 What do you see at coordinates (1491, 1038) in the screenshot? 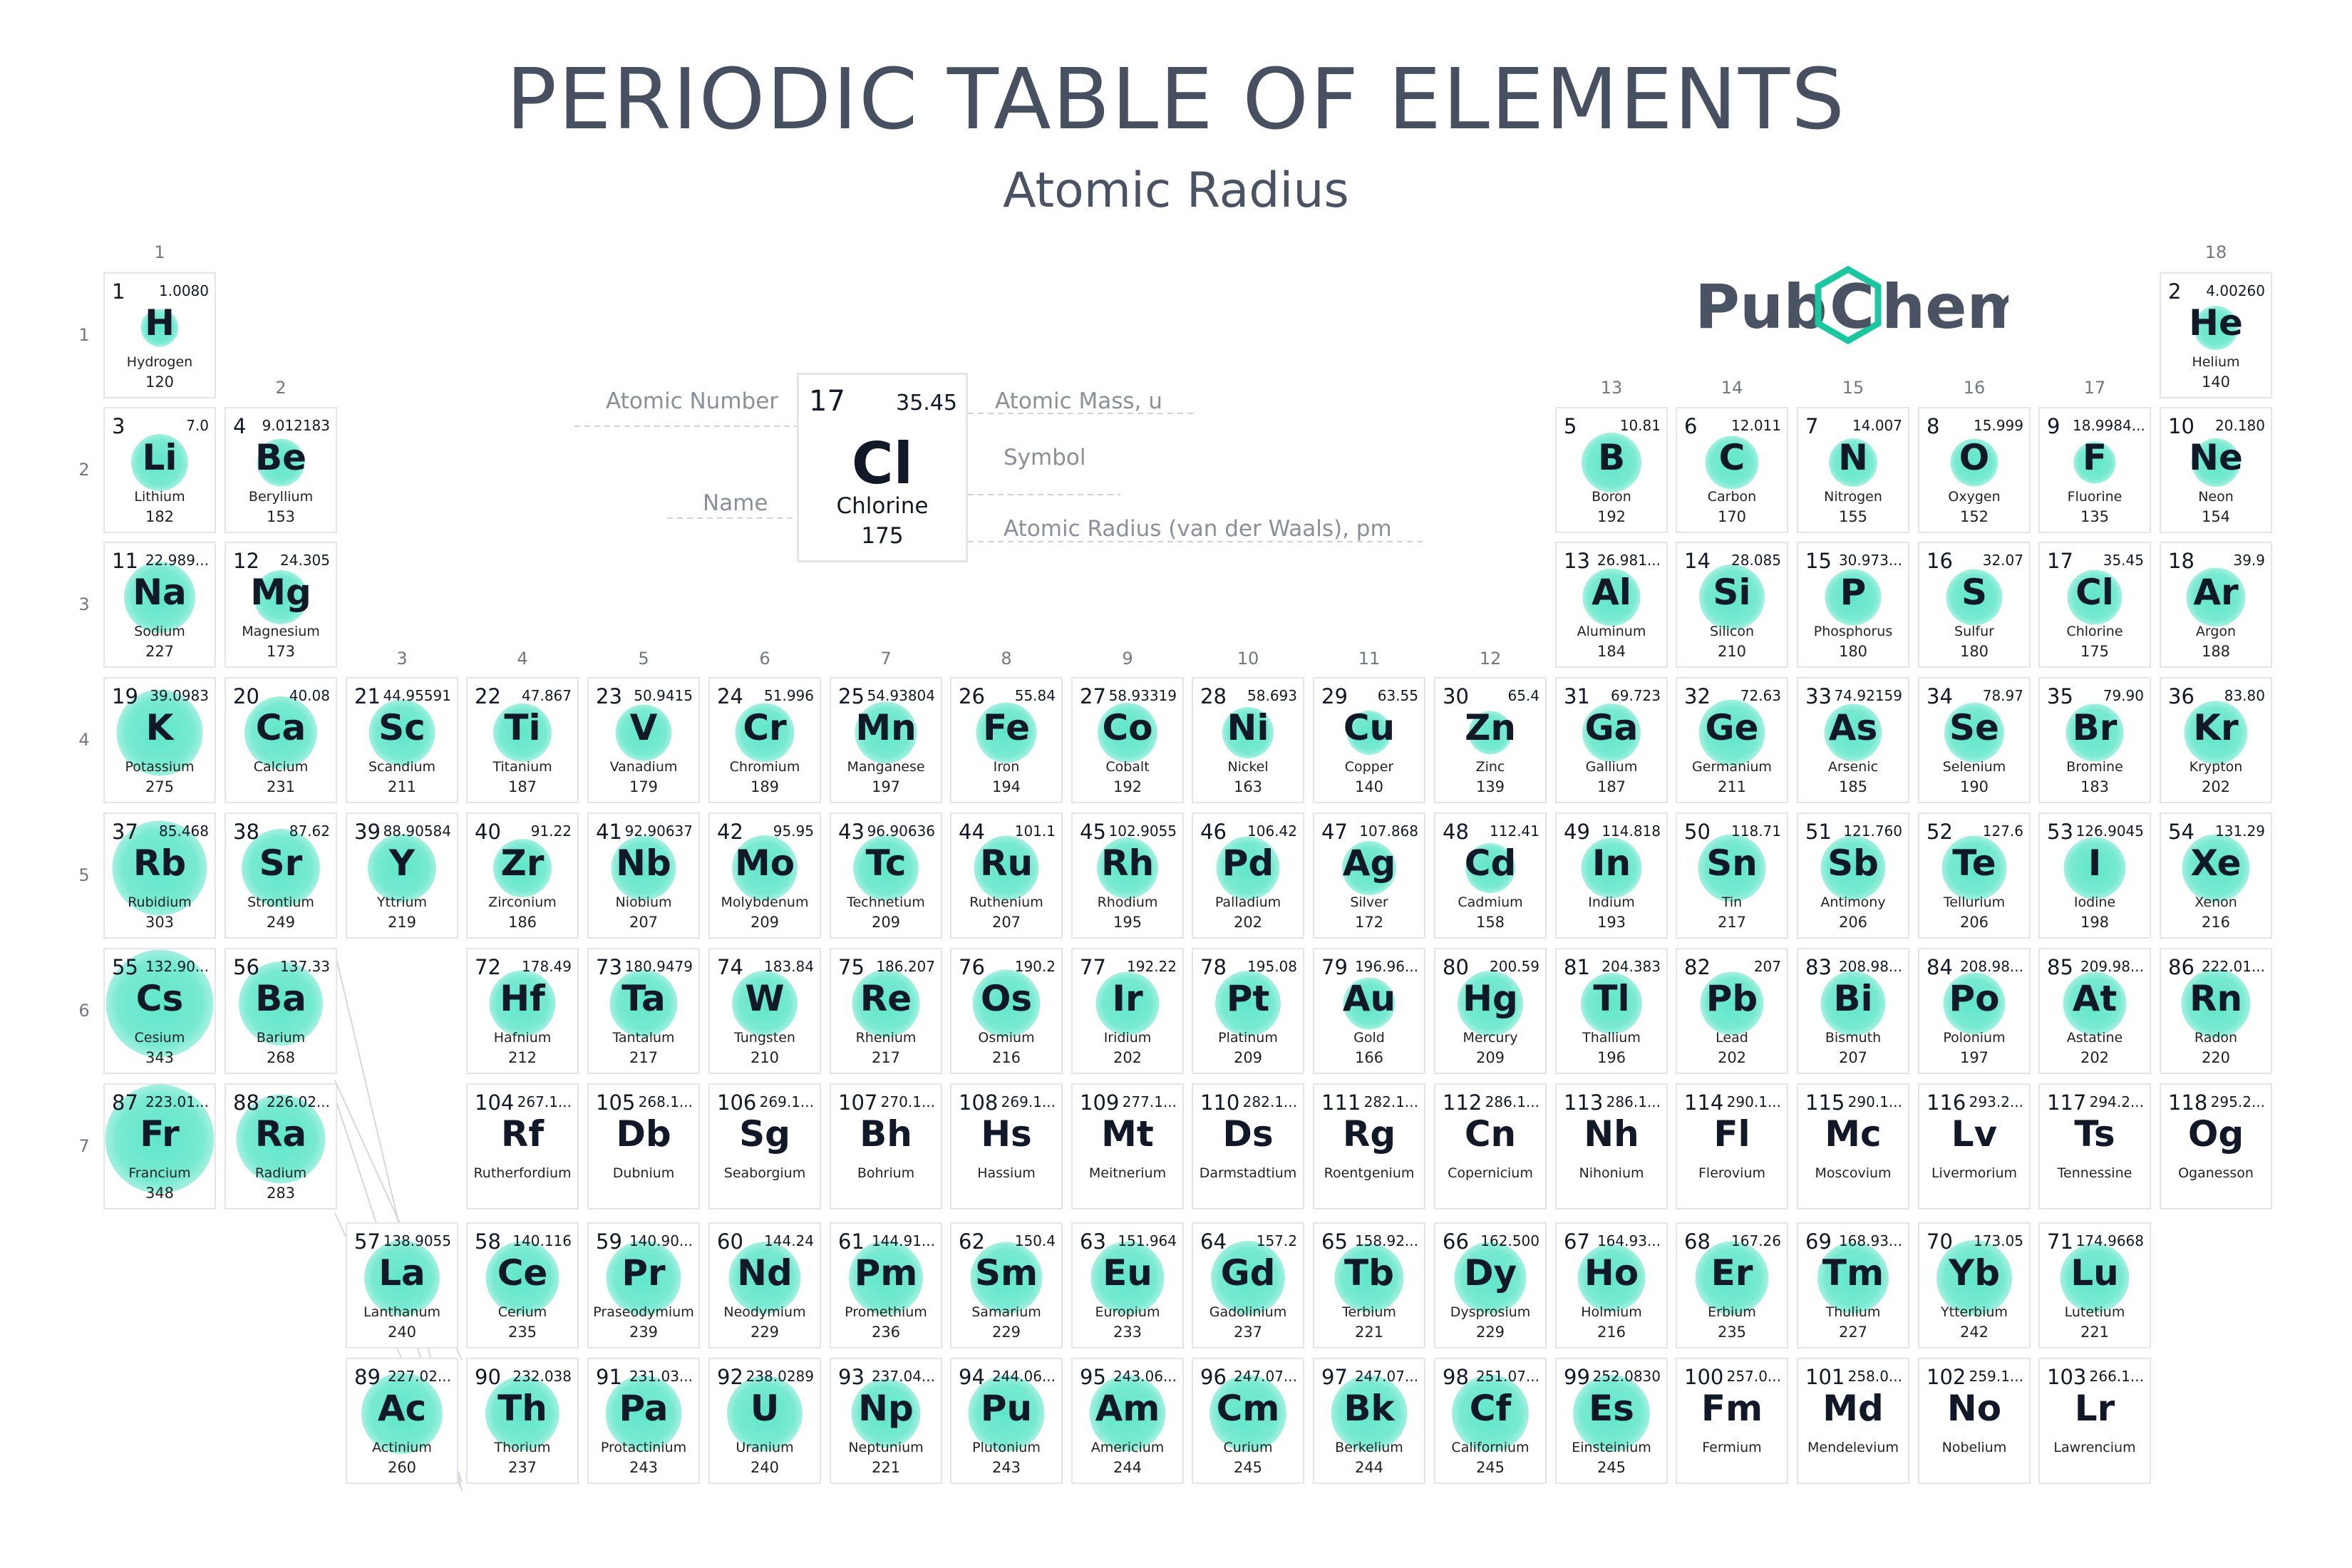
I see `element-name: Mercury` at bounding box center [1491, 1038].